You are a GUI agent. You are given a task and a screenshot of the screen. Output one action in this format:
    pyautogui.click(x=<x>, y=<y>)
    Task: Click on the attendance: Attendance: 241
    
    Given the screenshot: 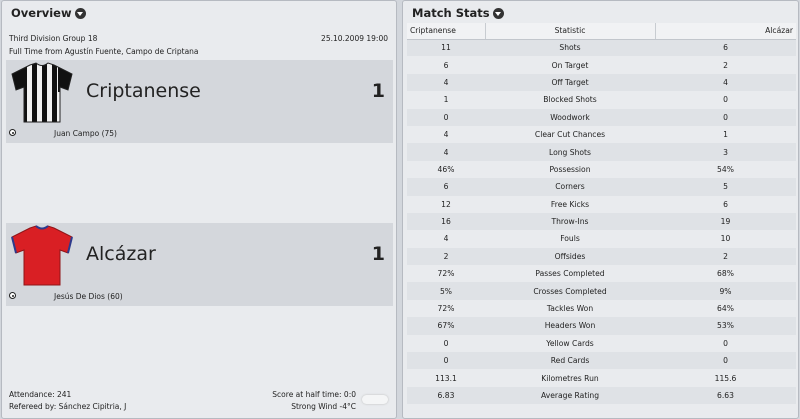 What is the action you would take?
    pyautogui.click(x=40, y=394)
    